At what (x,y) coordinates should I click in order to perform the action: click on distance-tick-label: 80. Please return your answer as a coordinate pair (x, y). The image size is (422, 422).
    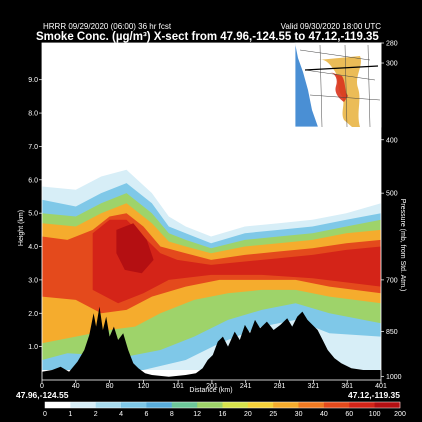
    Looking at the image, I should click on (110, 386).